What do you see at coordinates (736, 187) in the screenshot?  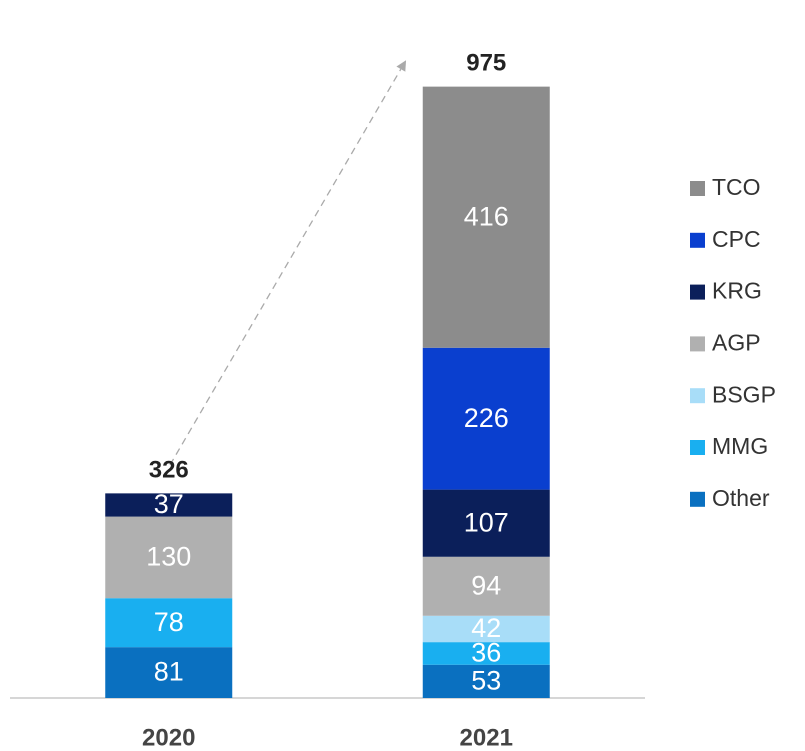 I see `legend-label: TCO` at bounding box center [736, 187].